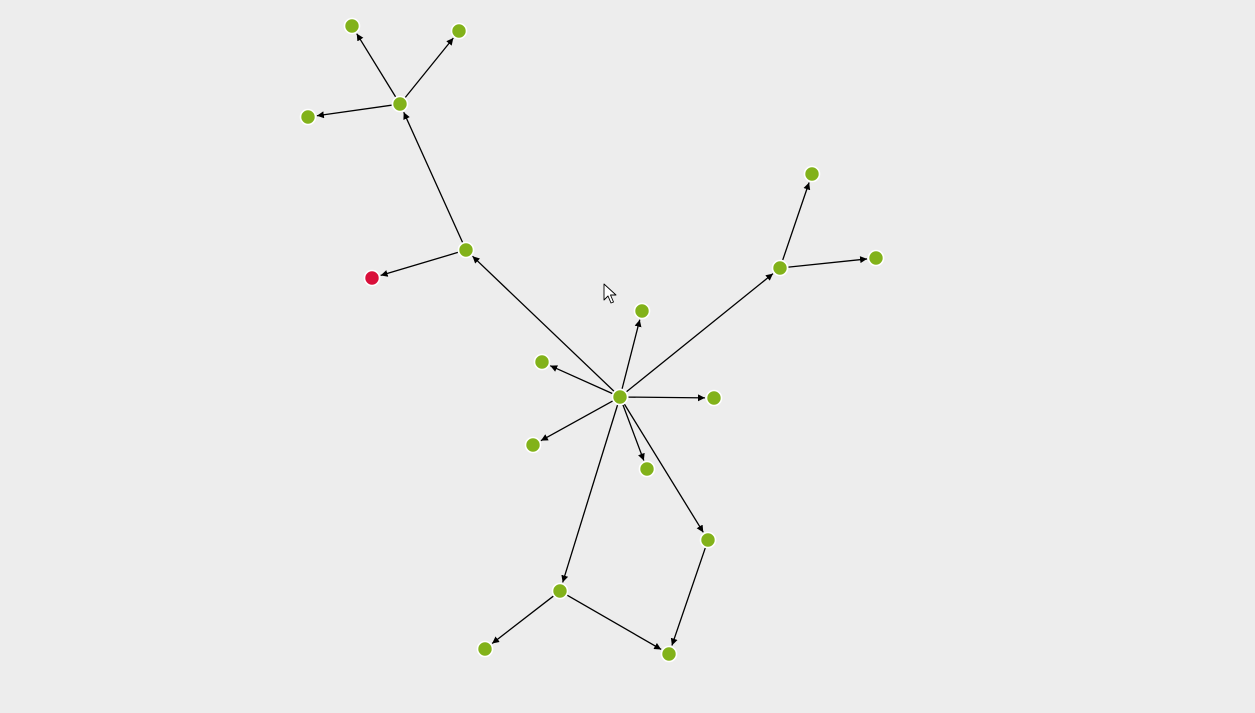 The image size is (1255, 713). I want to click on edge-hub-f, so click(543, 323).